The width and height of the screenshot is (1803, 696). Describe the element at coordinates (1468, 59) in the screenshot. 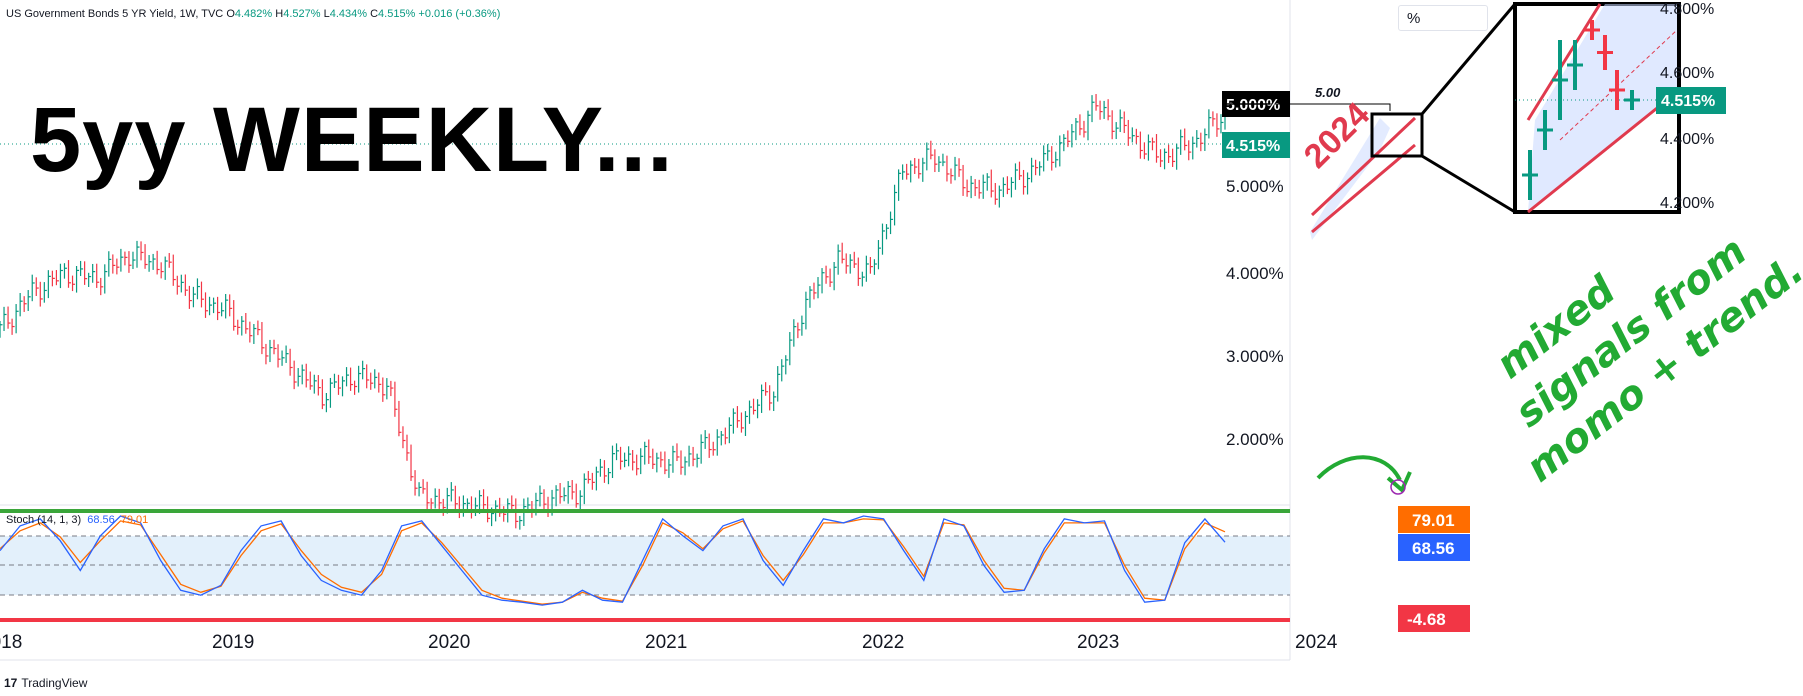

I see `zoom-connector-top` at that location.